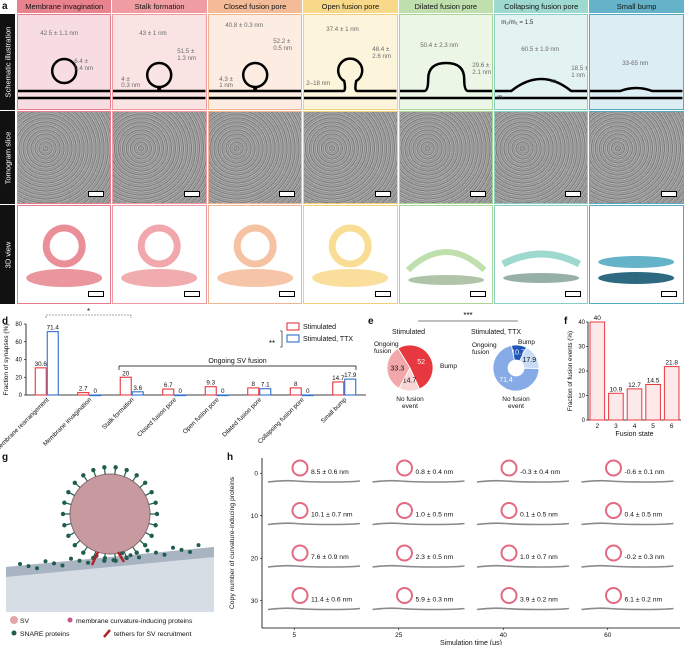 Image resolution: width=685 pixels, height=645 pixels. Describe the element at coordinates (484, 345) in the screenshot. I see `pie-text-label: Ongoing` at that location.